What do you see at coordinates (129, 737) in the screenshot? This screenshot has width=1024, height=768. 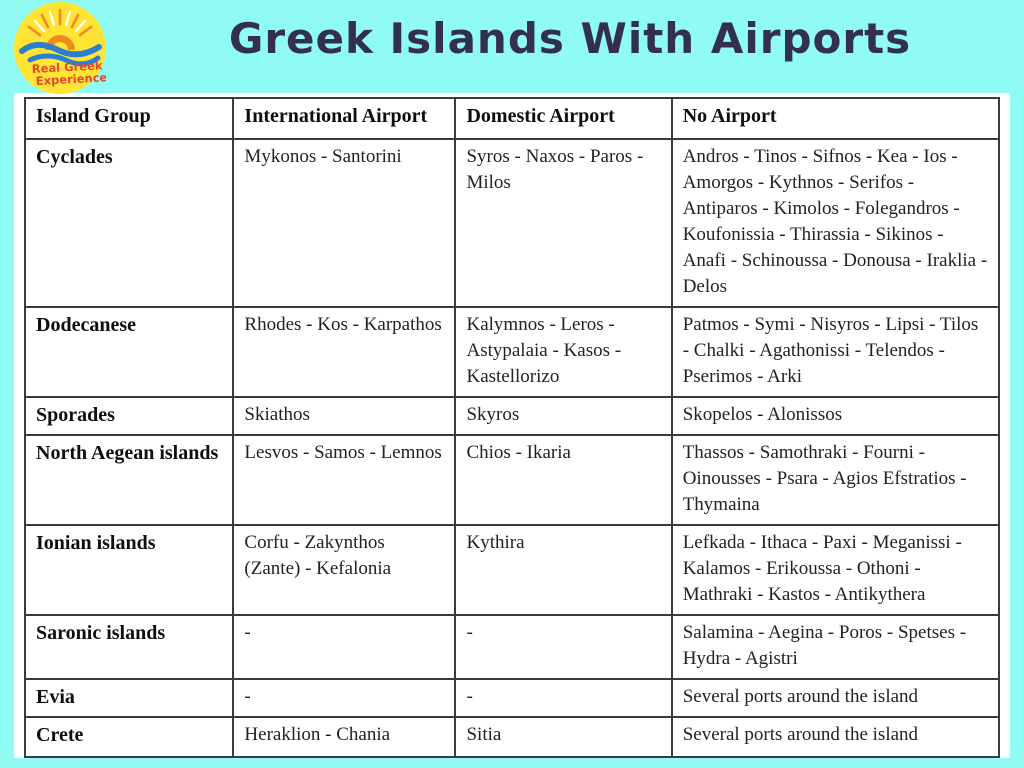 I see `island-group-cell: Crete` at bounding box center [129, 737].